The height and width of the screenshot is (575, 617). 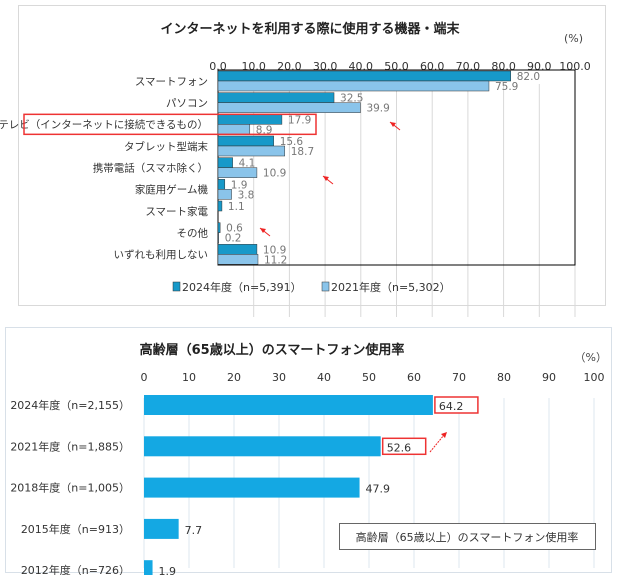 What do you see at coordinates (292, 142) in the screenshot?
I see `chart1-data-label: 15.6` at bounding box center [292, 142].